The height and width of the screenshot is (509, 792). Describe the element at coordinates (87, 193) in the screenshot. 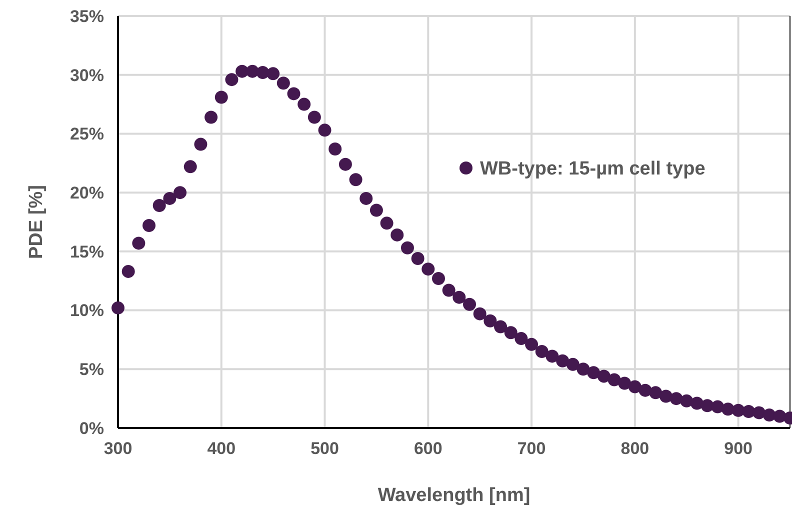

I see `y-tick-label: 20%` at that location.